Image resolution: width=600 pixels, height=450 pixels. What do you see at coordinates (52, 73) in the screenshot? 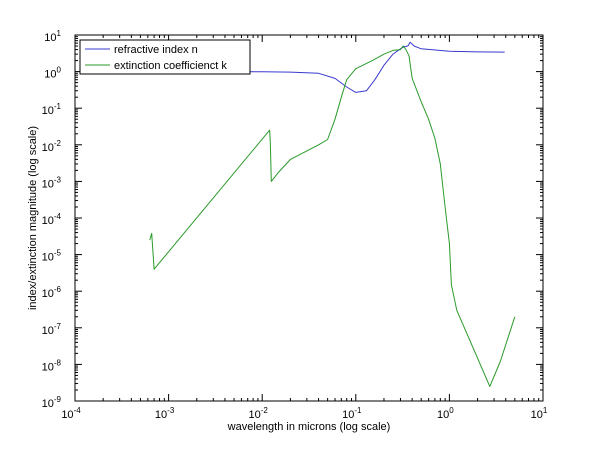
I see `y-tick-label: 10⁰` at bounding box center [52, 73].